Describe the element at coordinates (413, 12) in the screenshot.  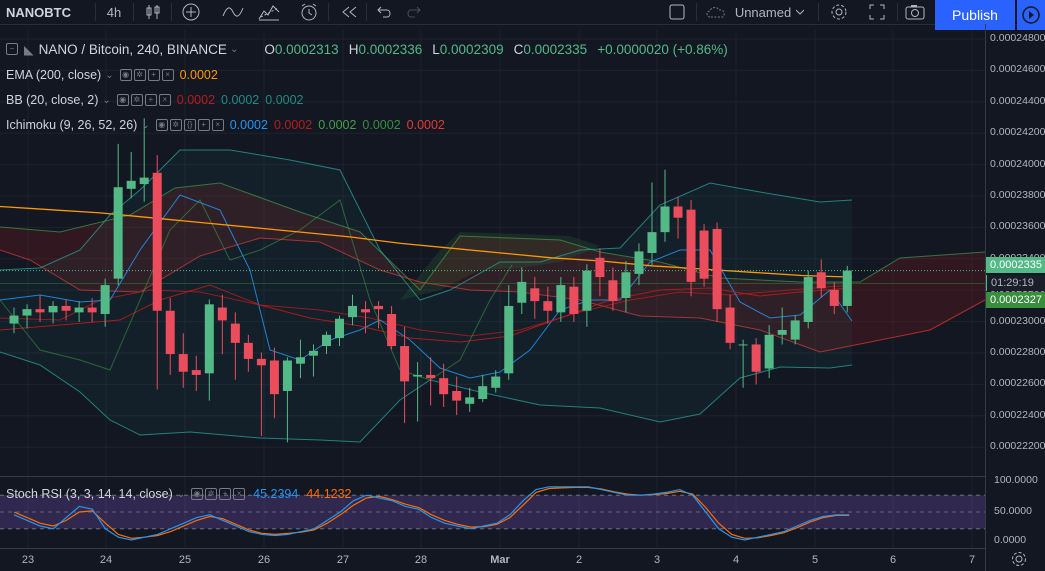
I see `redo-icon` at that location.